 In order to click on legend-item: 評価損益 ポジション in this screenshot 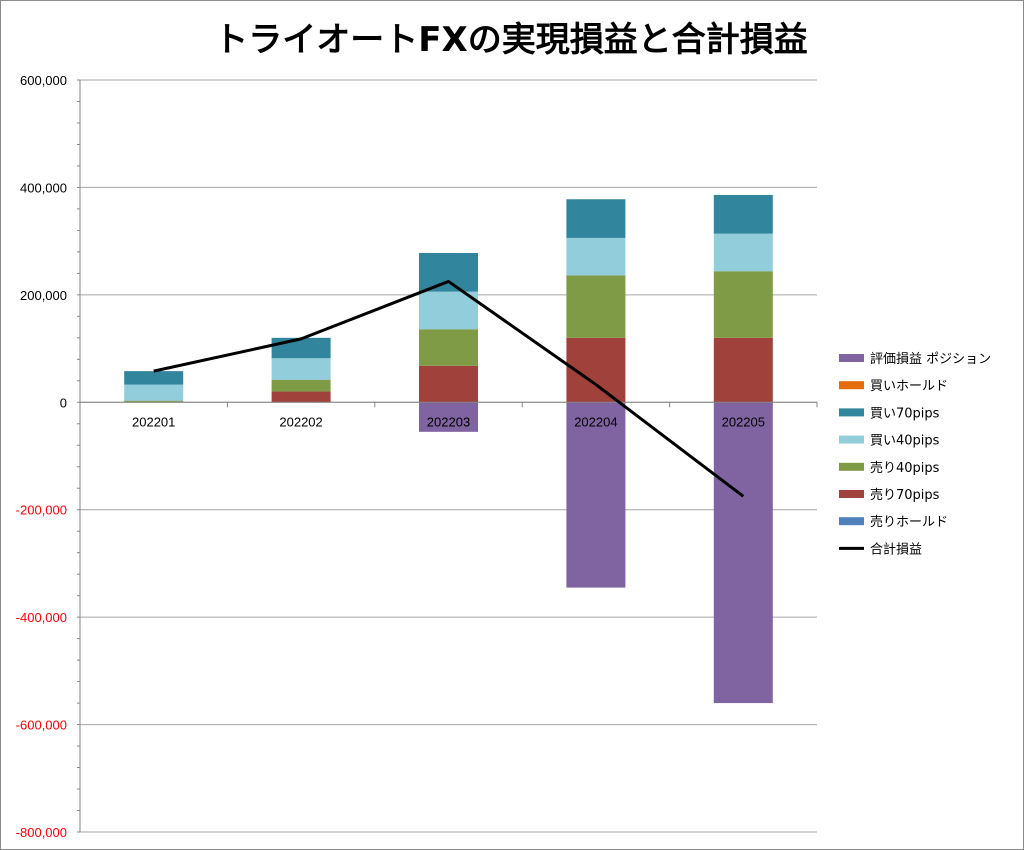, I will do `click(915, 359)`.